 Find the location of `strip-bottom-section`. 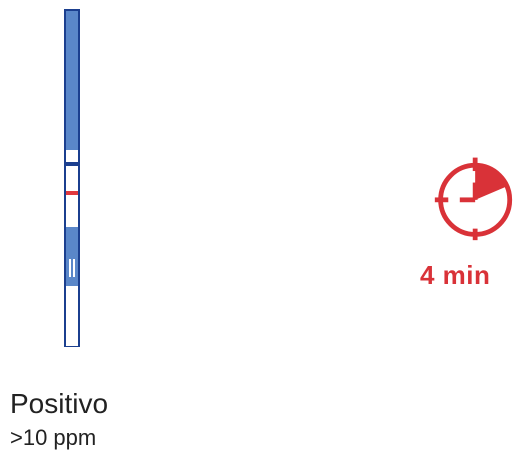

strip-bottom-section is located at coordinates (72, 316).